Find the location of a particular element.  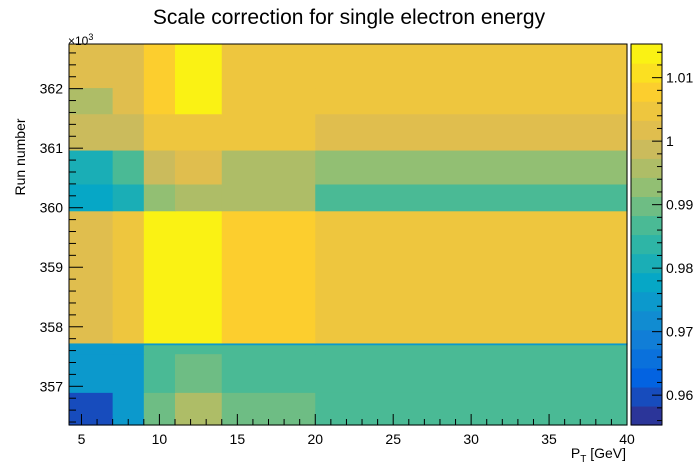

x-axis-label-main: P is located at coordinates (575, 453).